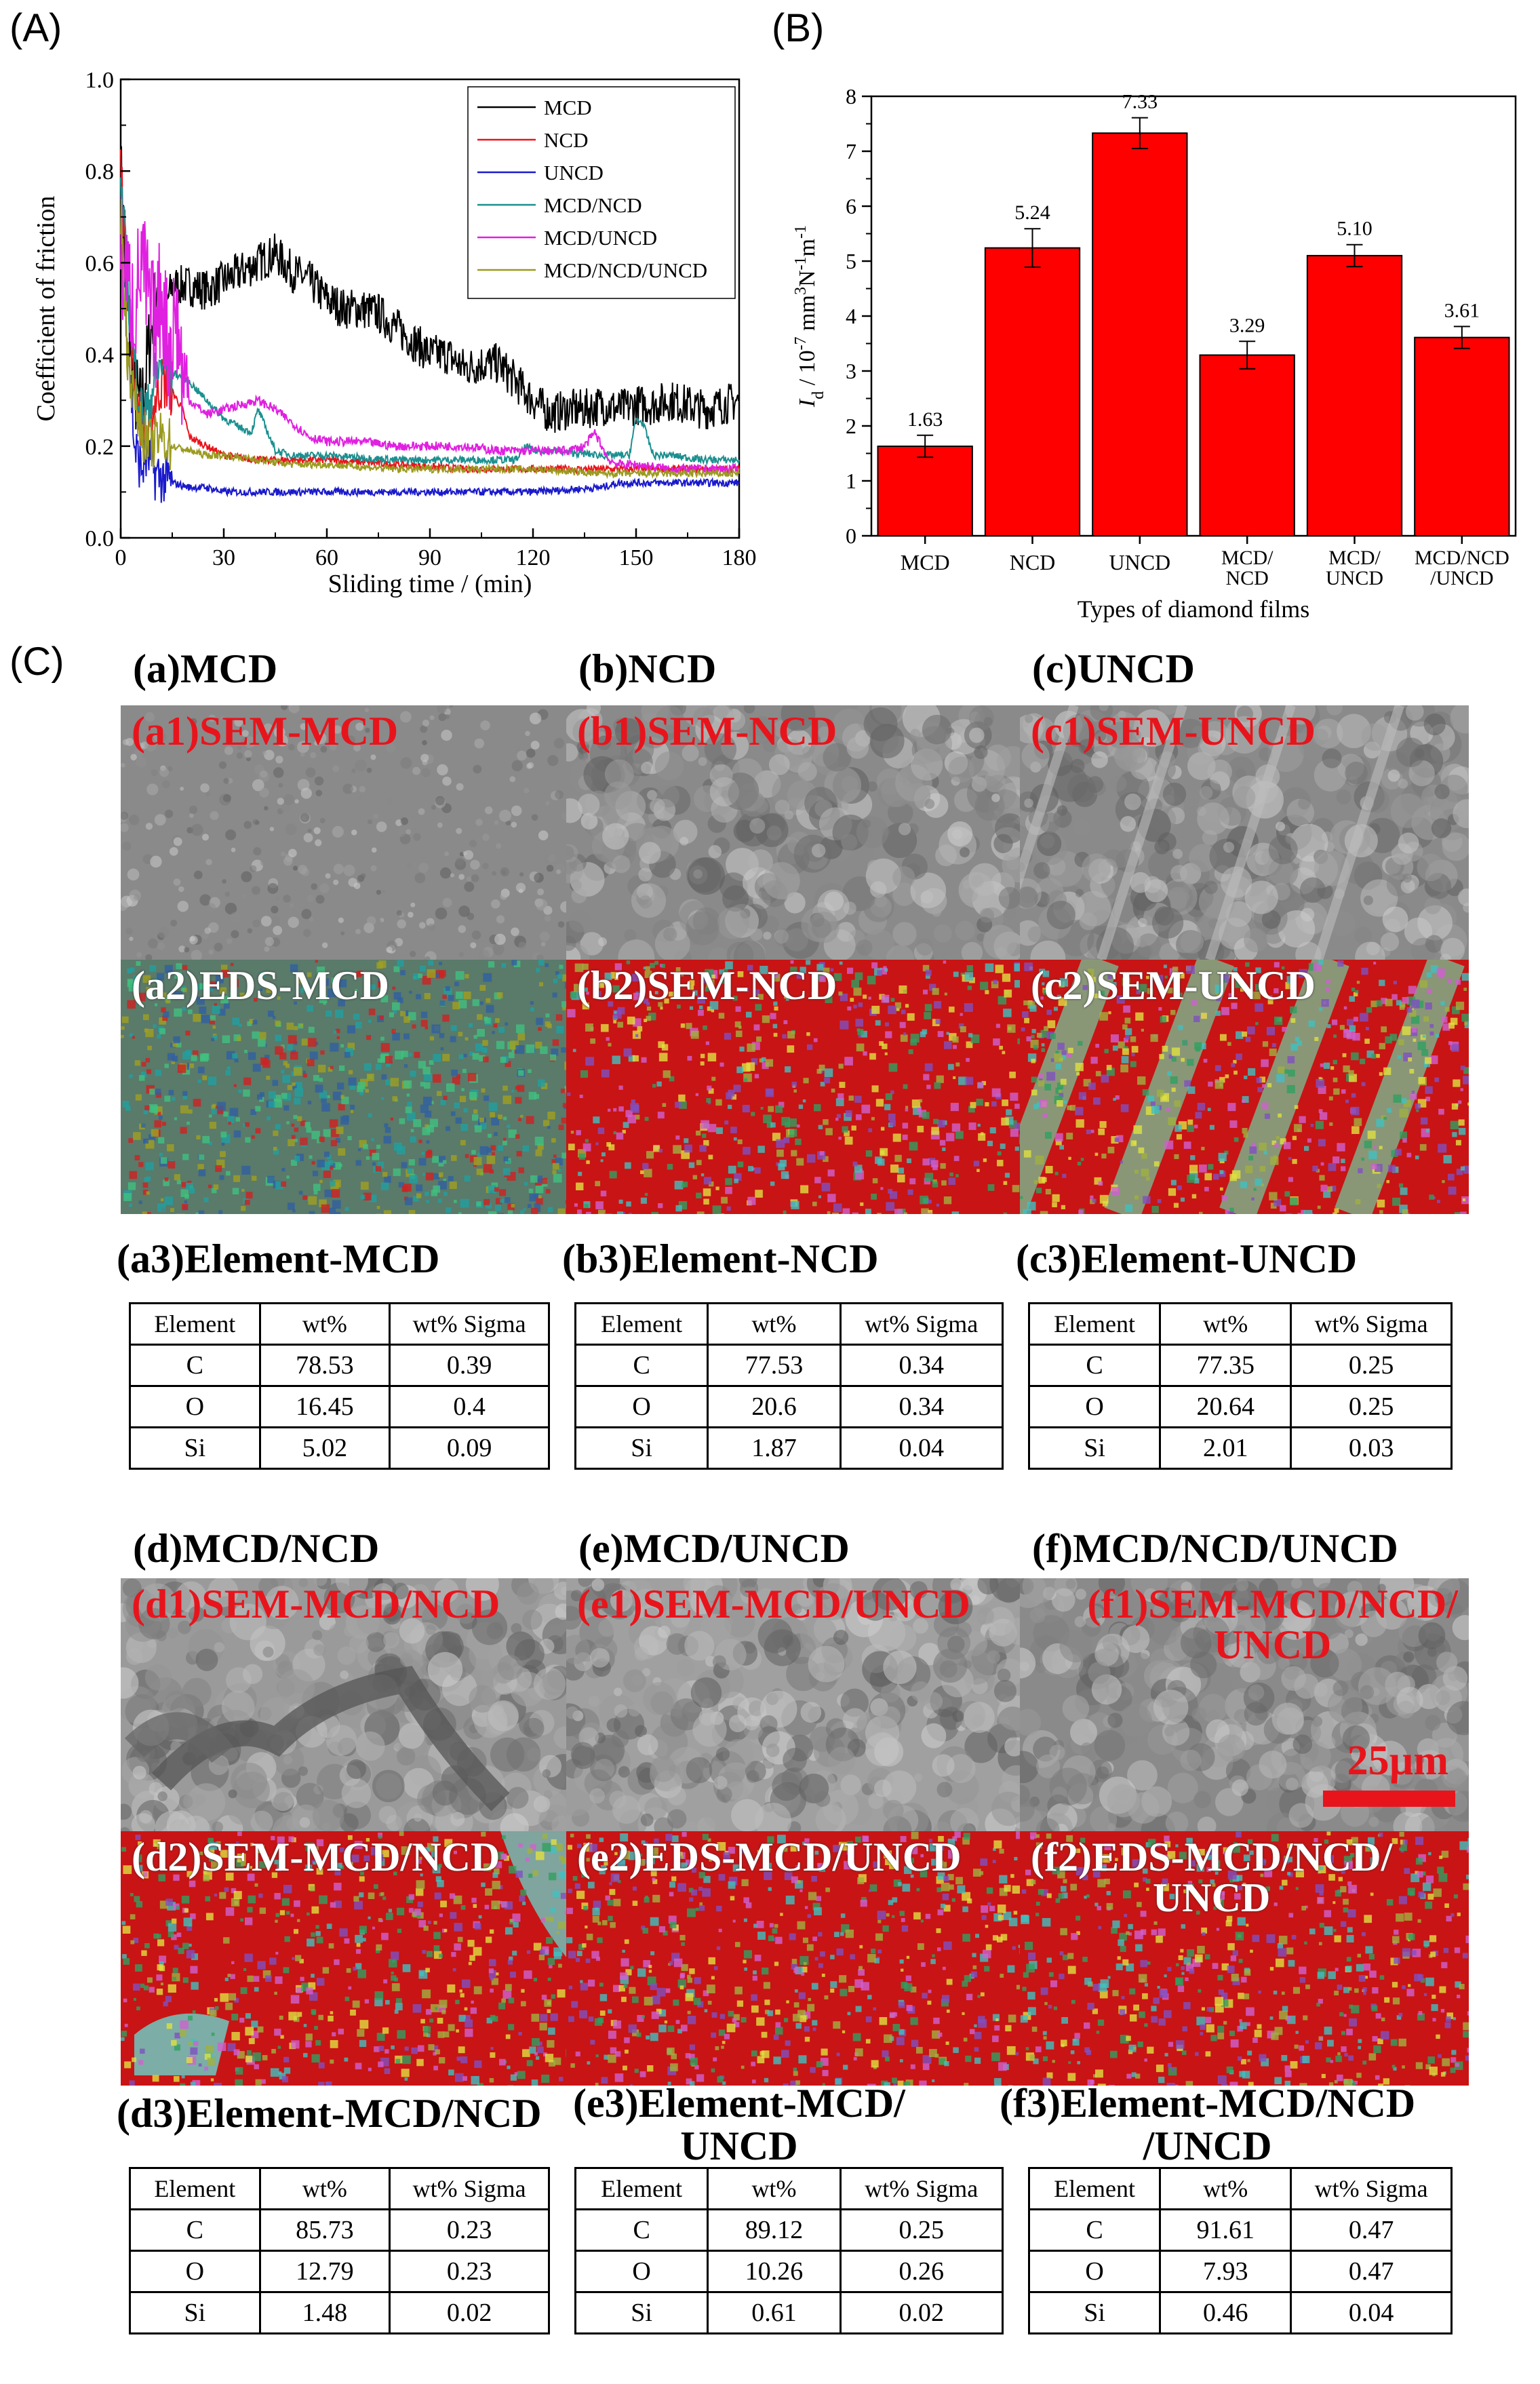 The height and width of the screenshot is (2384, 1540). What do you see at coordinates (851, 481) in the screenshot?
I see `y-tick-label: 1` at bounding box center [851, 481].